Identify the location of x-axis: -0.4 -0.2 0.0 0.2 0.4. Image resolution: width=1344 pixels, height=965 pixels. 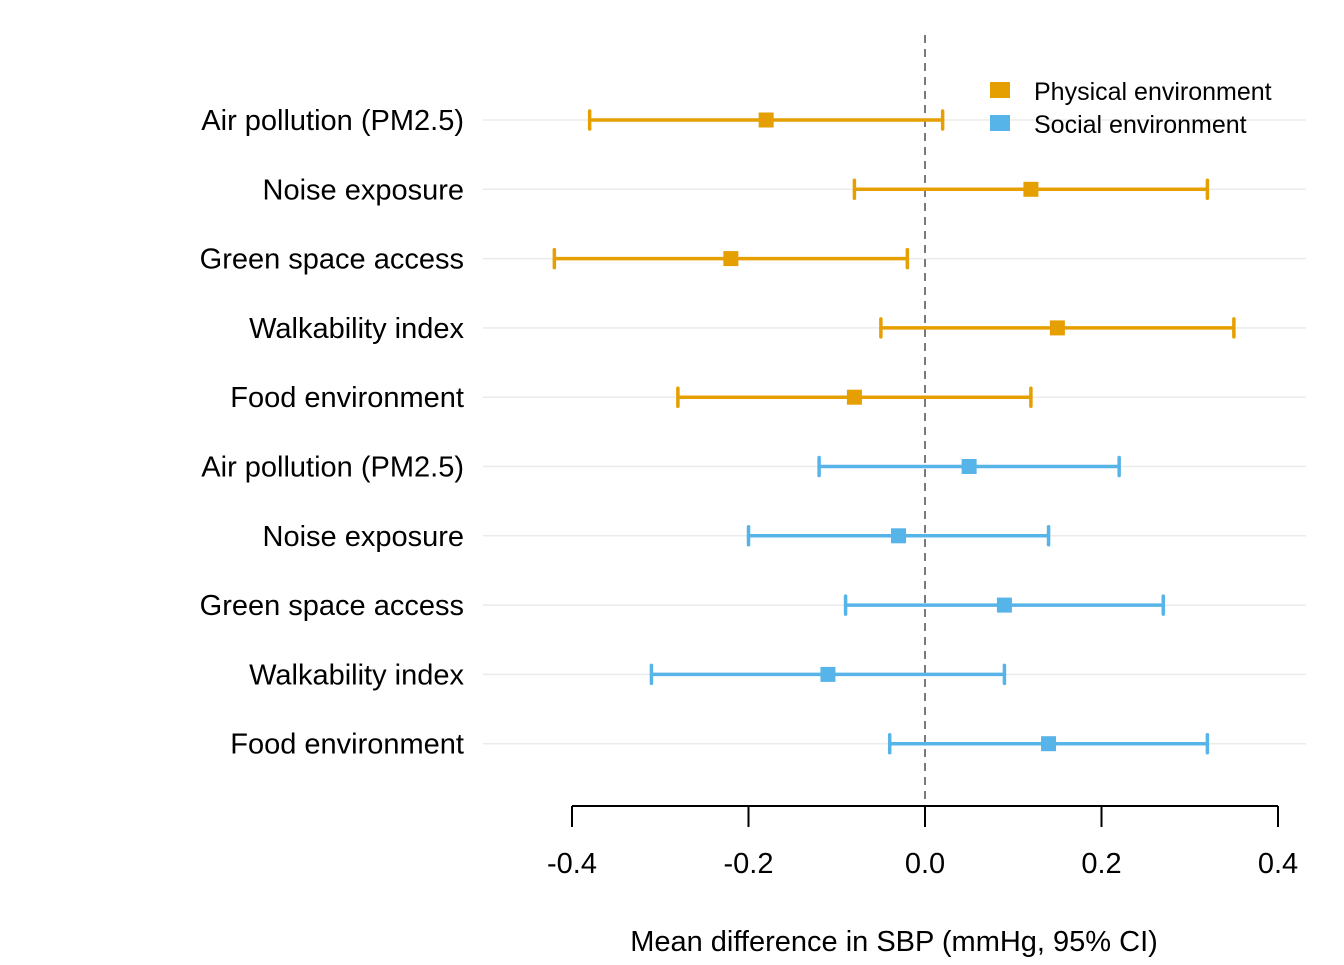
(922, 842).